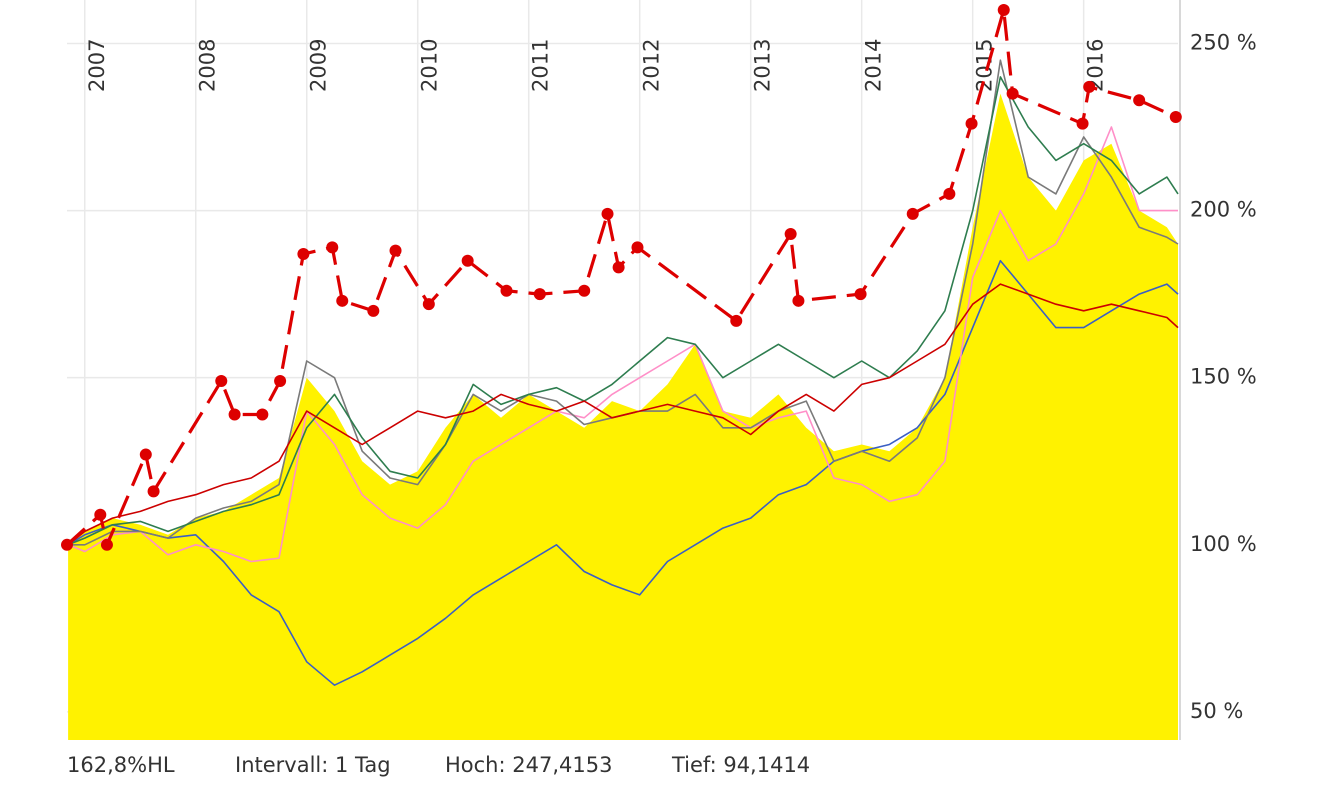 The width and height of the screenshot is (1329, 787). Describe the element at coordinates (1223, 544) in the screenshot. I see `y-tick-label: 100 %` at that location.